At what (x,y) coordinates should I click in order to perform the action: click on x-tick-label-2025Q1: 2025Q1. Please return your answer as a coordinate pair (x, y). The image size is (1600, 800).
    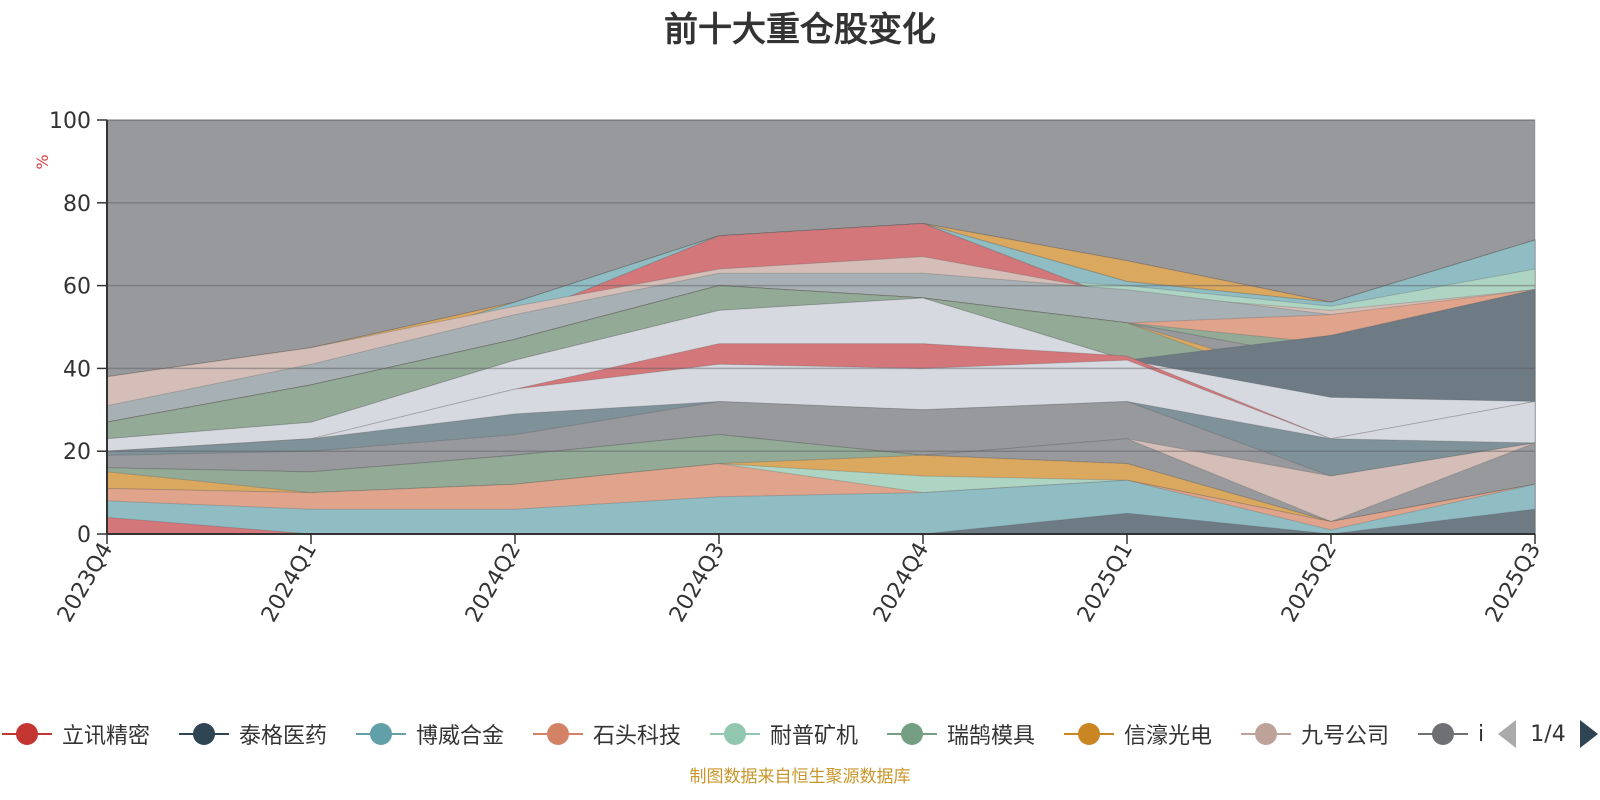
    Looking at the image, I should click on (1105, 583).